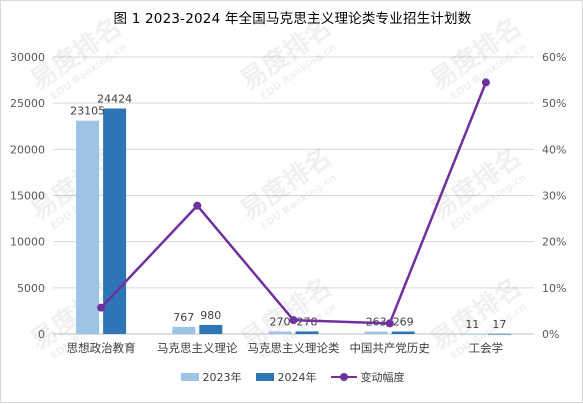  Describe the element at coordinates (554, 242) in the screenshot. I see `y2-tick-label: 20%` at that location.